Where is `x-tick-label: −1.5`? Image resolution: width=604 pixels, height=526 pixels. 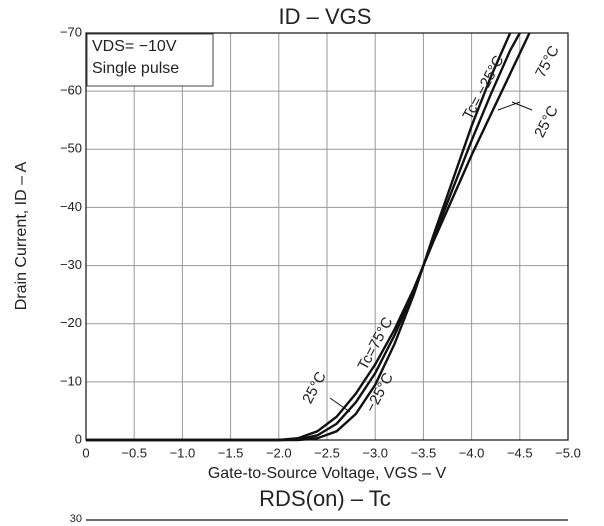 x-tick-label: −1.5 is located at coordinates (231, 452).